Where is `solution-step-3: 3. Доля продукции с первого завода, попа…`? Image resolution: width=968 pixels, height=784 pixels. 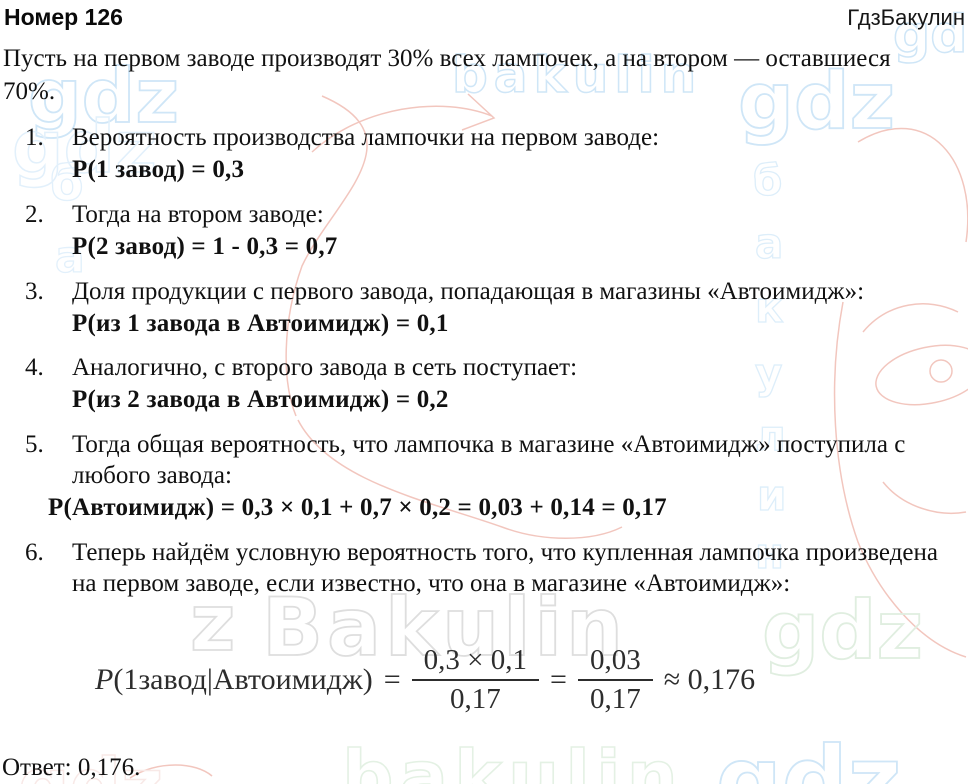
solution-step-3: 3. Доля продукции с первого завода, попа… is located at coordinates (480, 308).